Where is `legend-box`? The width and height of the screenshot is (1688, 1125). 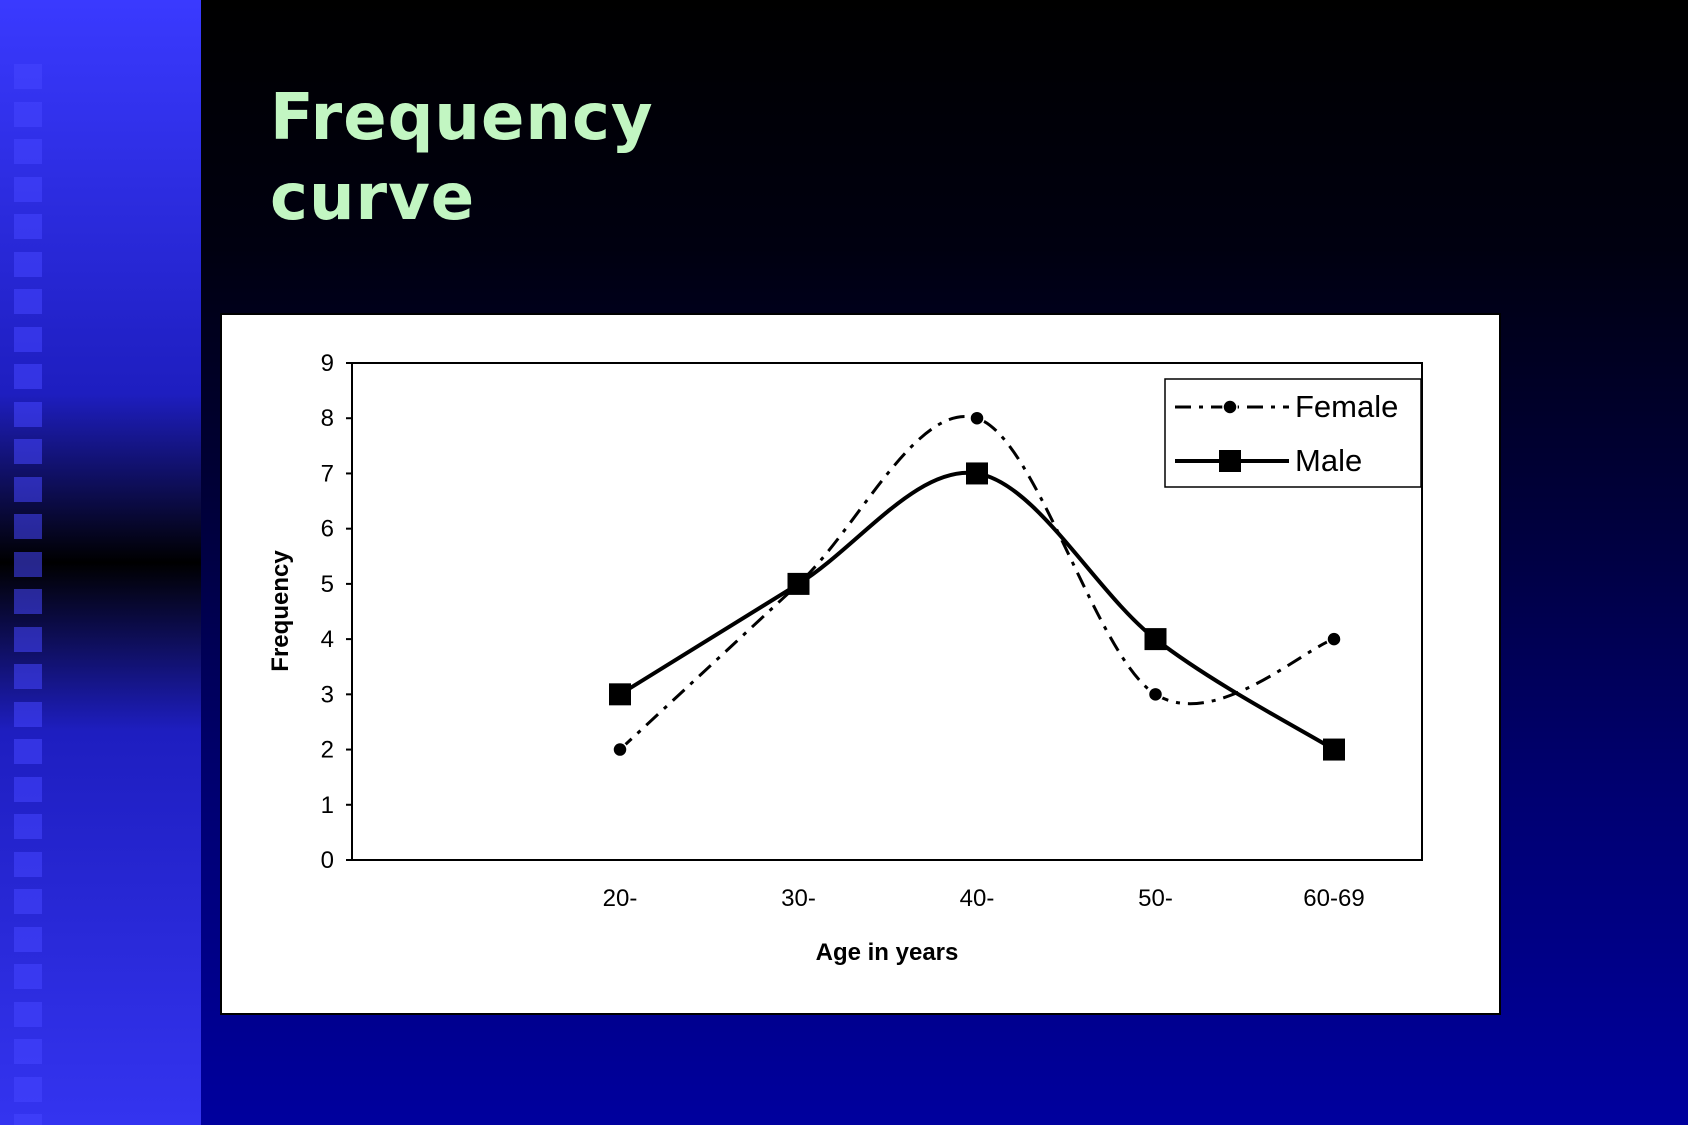 legend-box is located at coordinates (1293, 433).